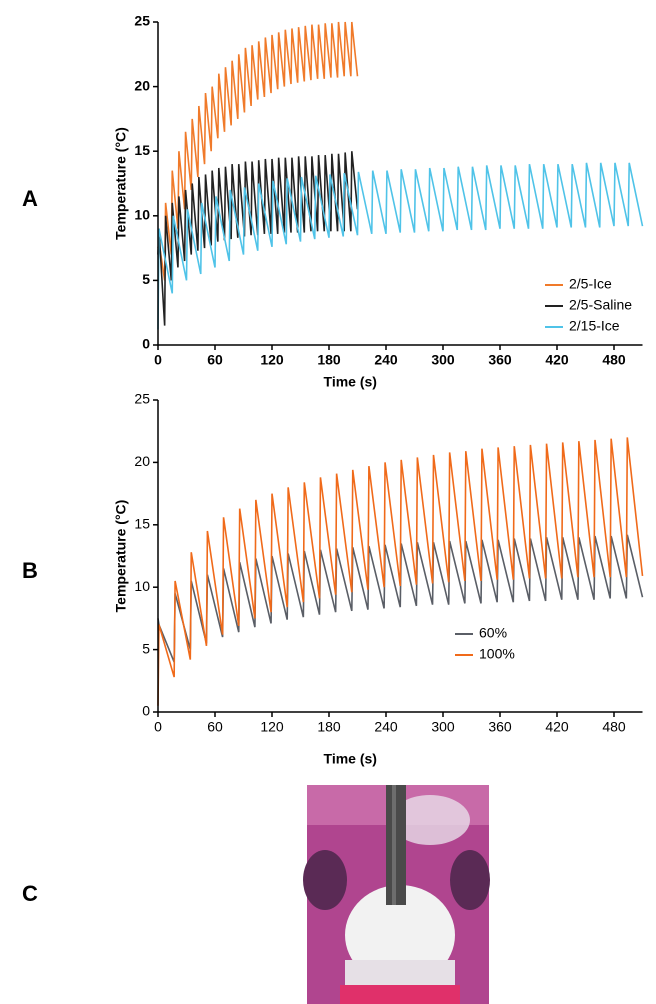  Describe the element at coordinates (396, 894) in the screenshot. I see `photo` at that location.